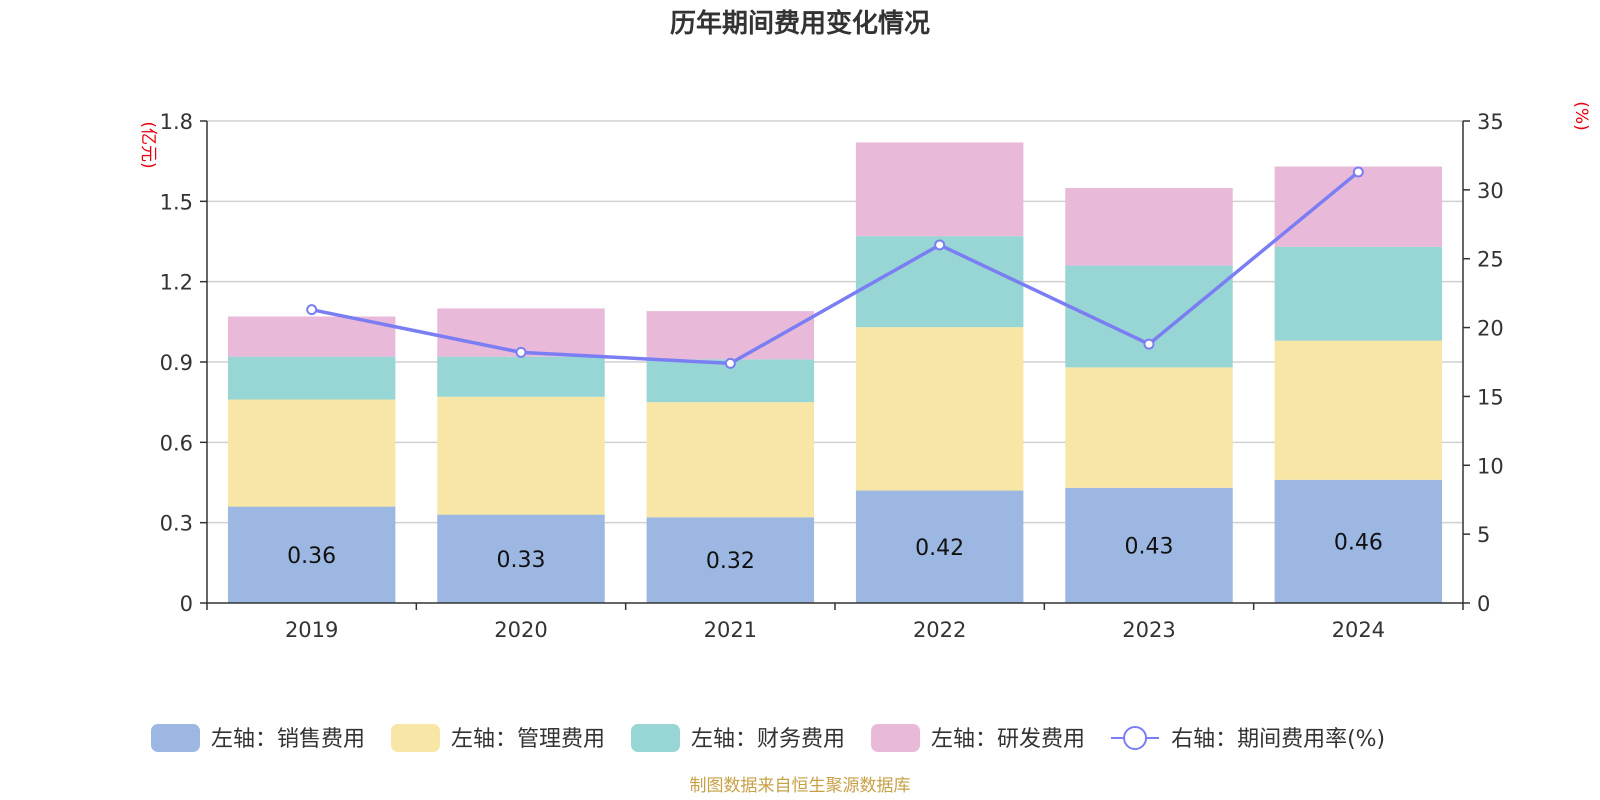  Describe the element at coordinates (1490, 260) in the screenshot. I see `right-tick-label: 25` at that location.